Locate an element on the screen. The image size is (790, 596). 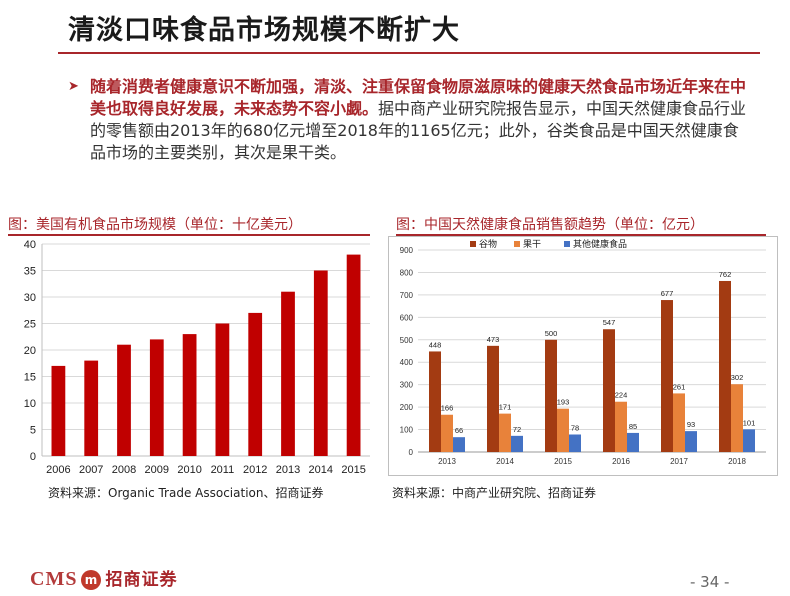
cn-data-label: 261 is located at coordinates (679, 386).